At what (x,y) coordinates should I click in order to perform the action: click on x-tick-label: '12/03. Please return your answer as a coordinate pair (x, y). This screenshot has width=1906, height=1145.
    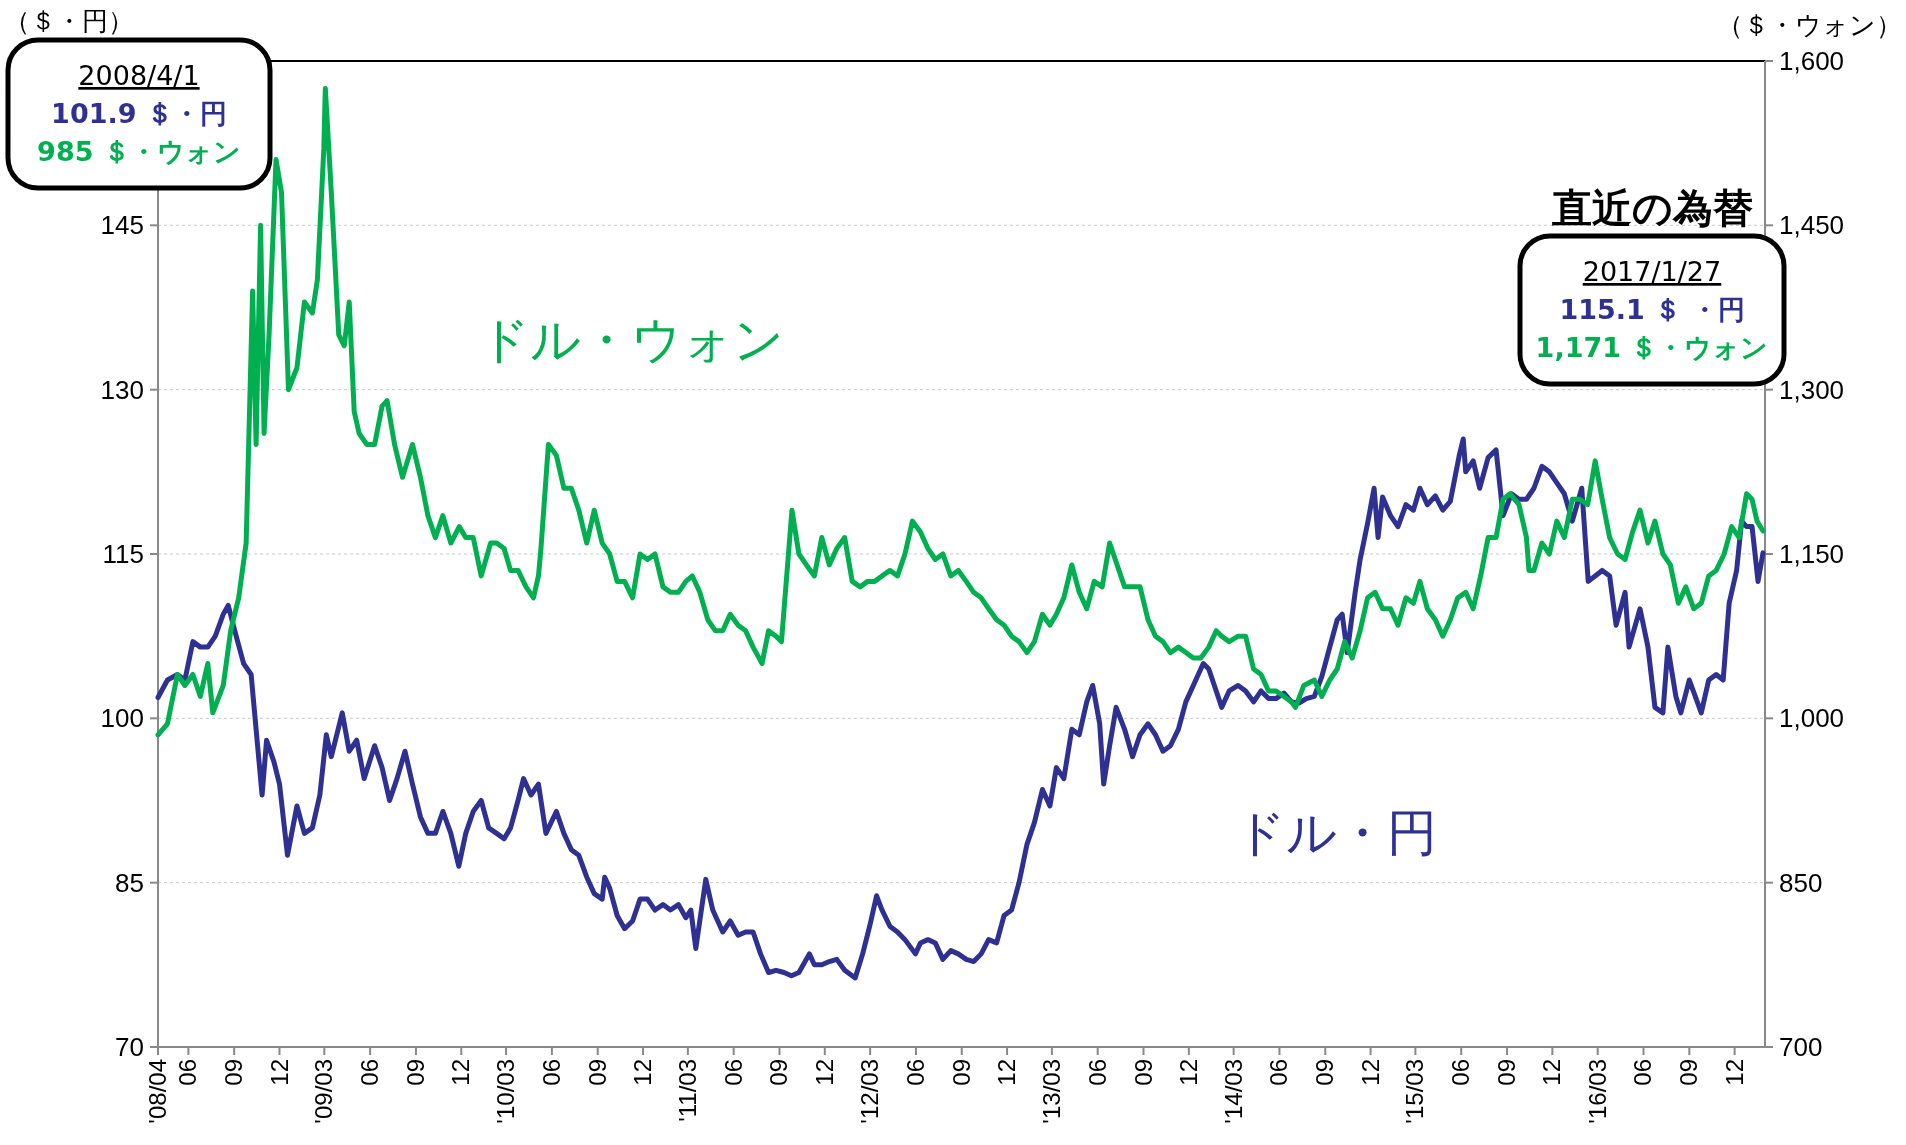
    Looking at the image, I should click on (870, 1091).